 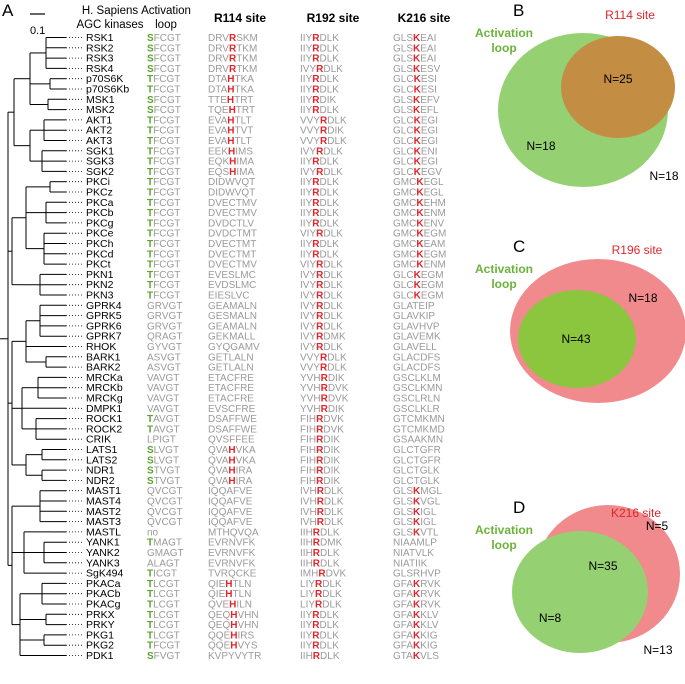 I want to click on kinase-name: SGK1, so click(x=100, y=151).